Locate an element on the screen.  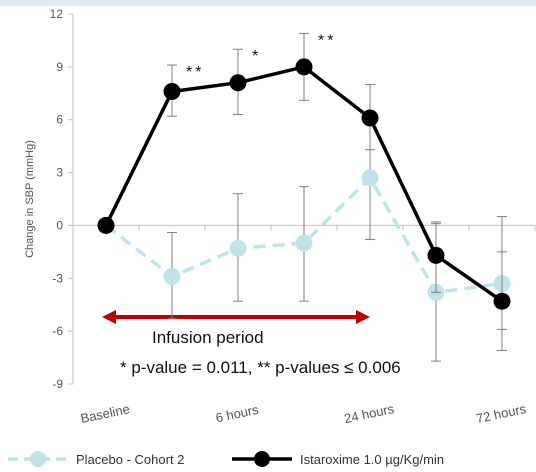
legend-label-placebo: Placebo - Cohort 2 is located at coordinates (130, 459).